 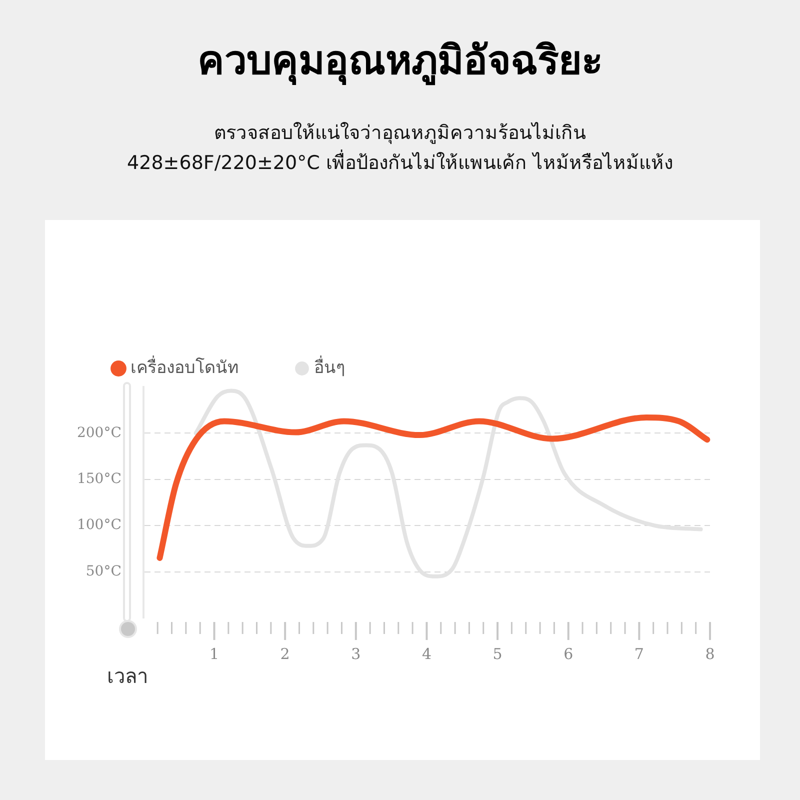 I want to click on legend-label: อื่นๆ, so click(x=329, y=366).